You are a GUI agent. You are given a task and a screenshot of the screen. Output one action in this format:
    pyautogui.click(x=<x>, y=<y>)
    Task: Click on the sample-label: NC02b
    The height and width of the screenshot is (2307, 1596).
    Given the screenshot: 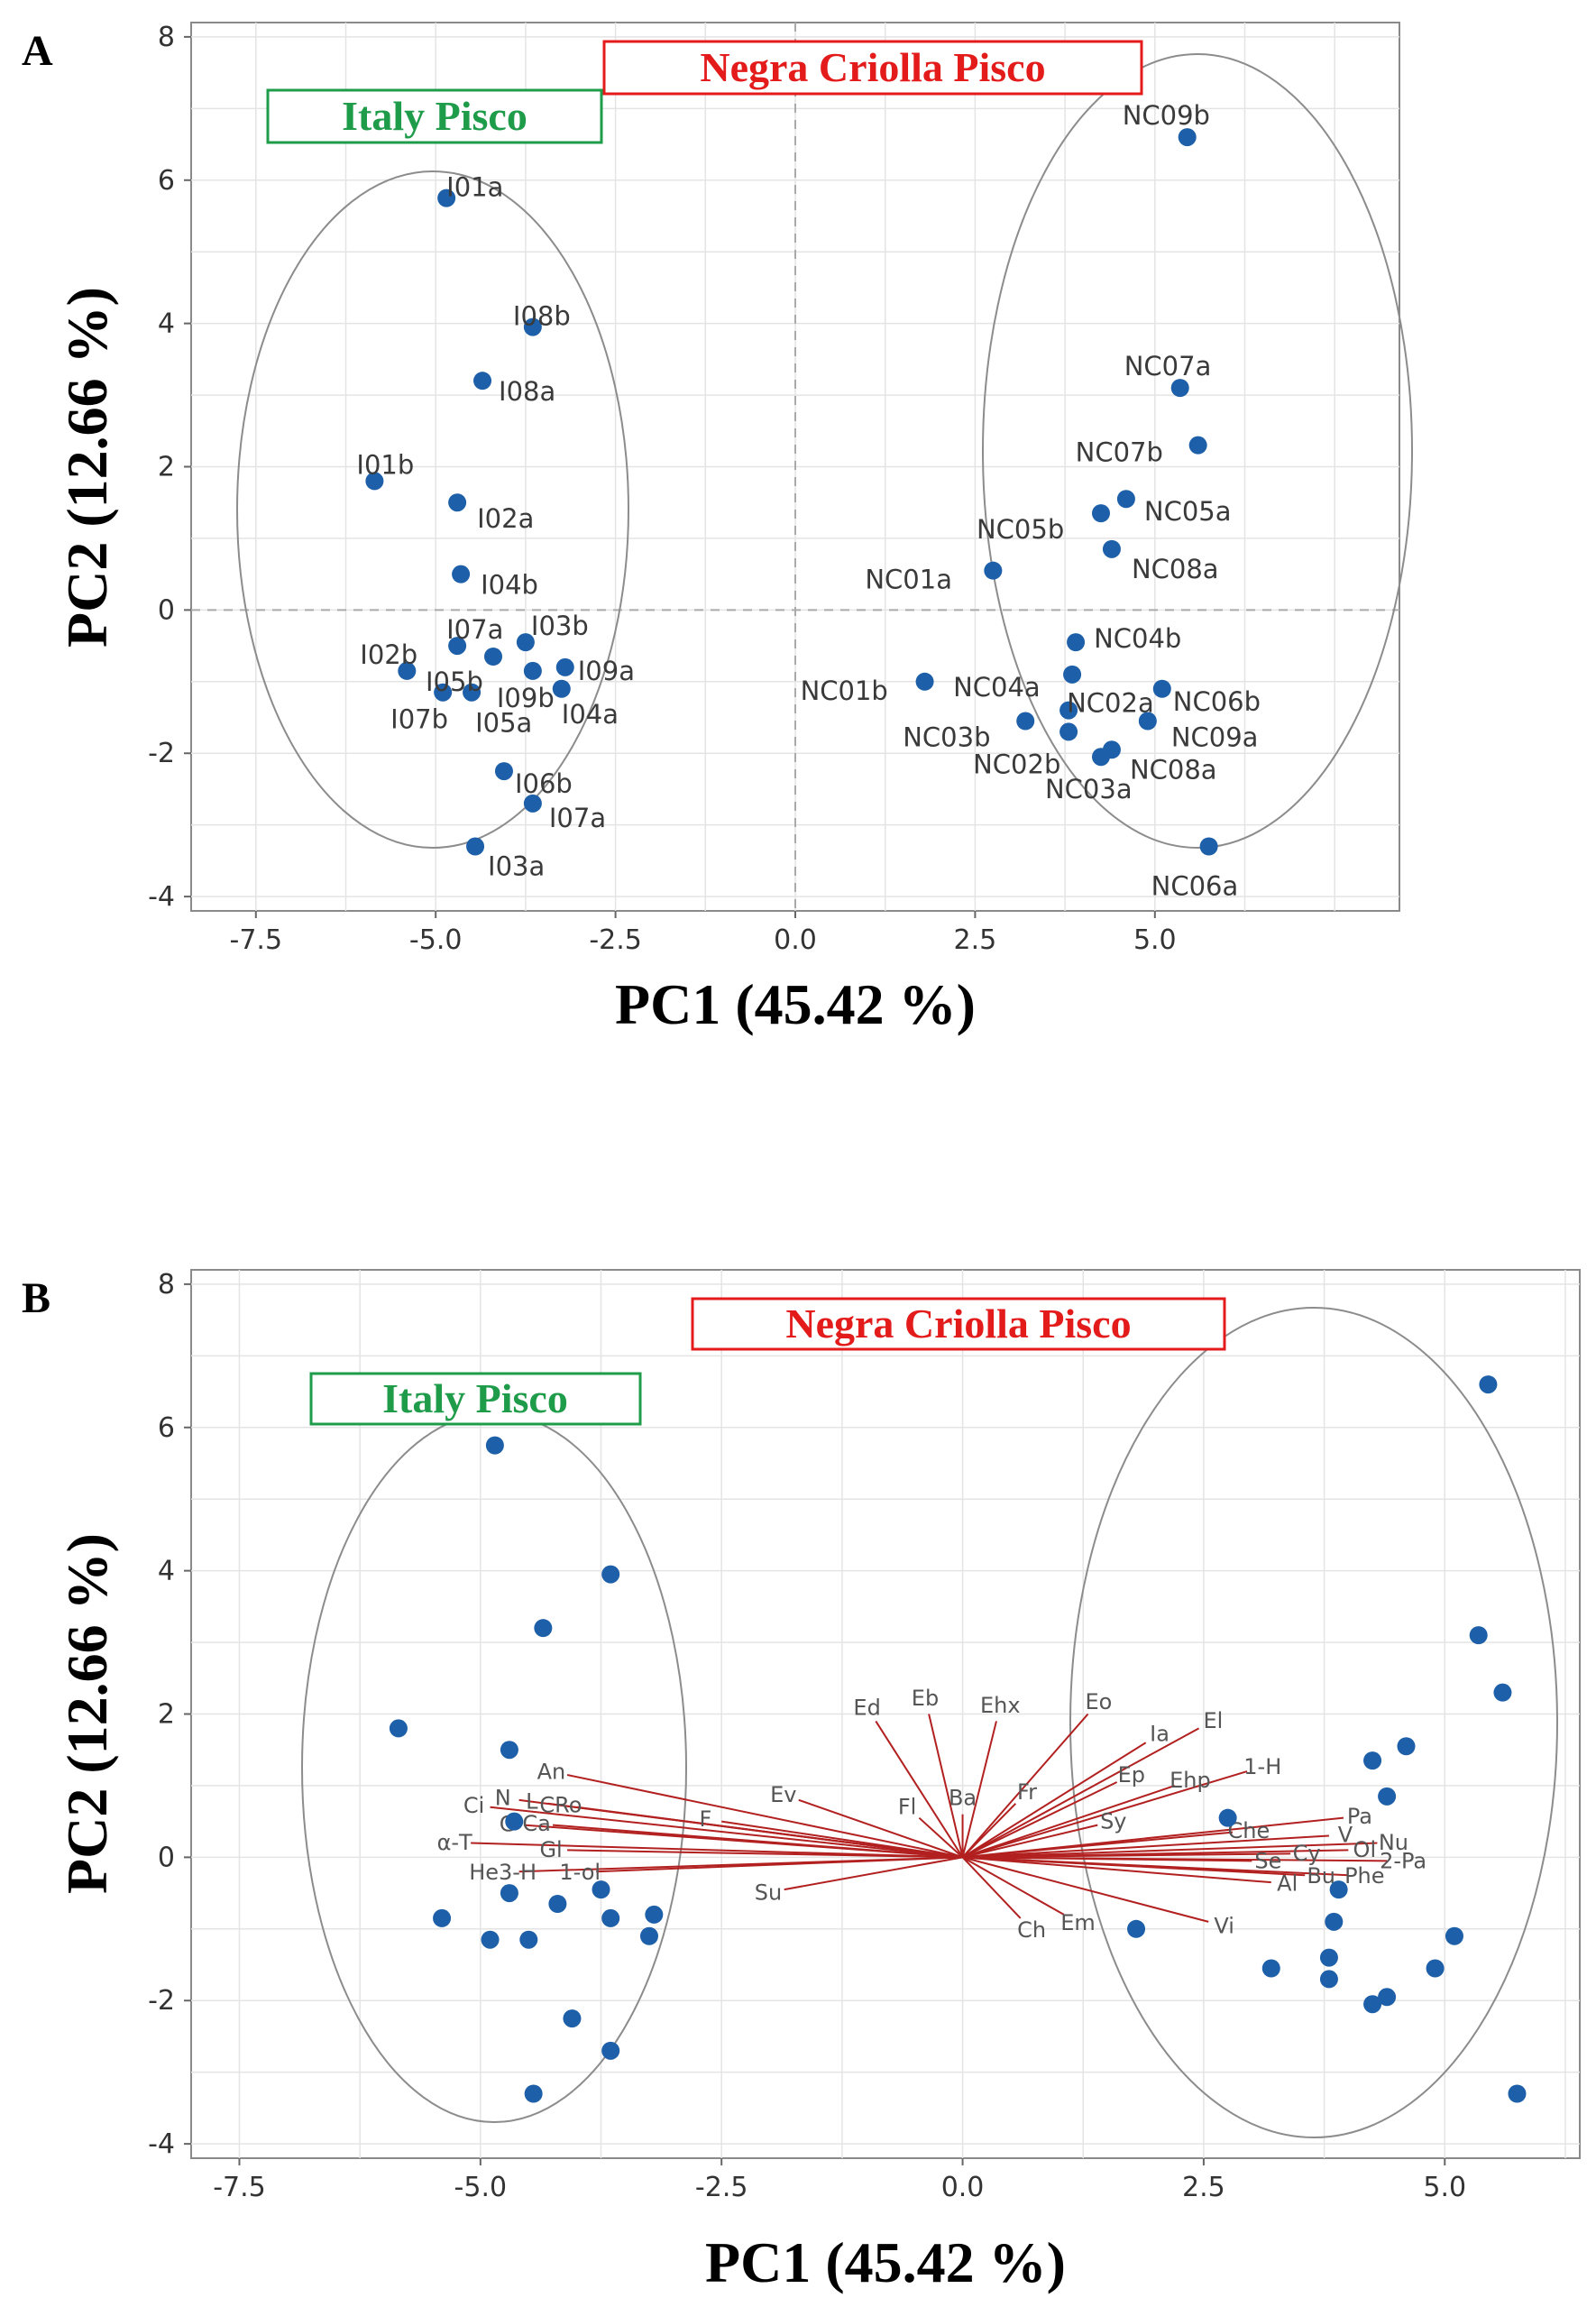 What is the action you would take?
    pyautogui.click(x=1017, y=764)
    